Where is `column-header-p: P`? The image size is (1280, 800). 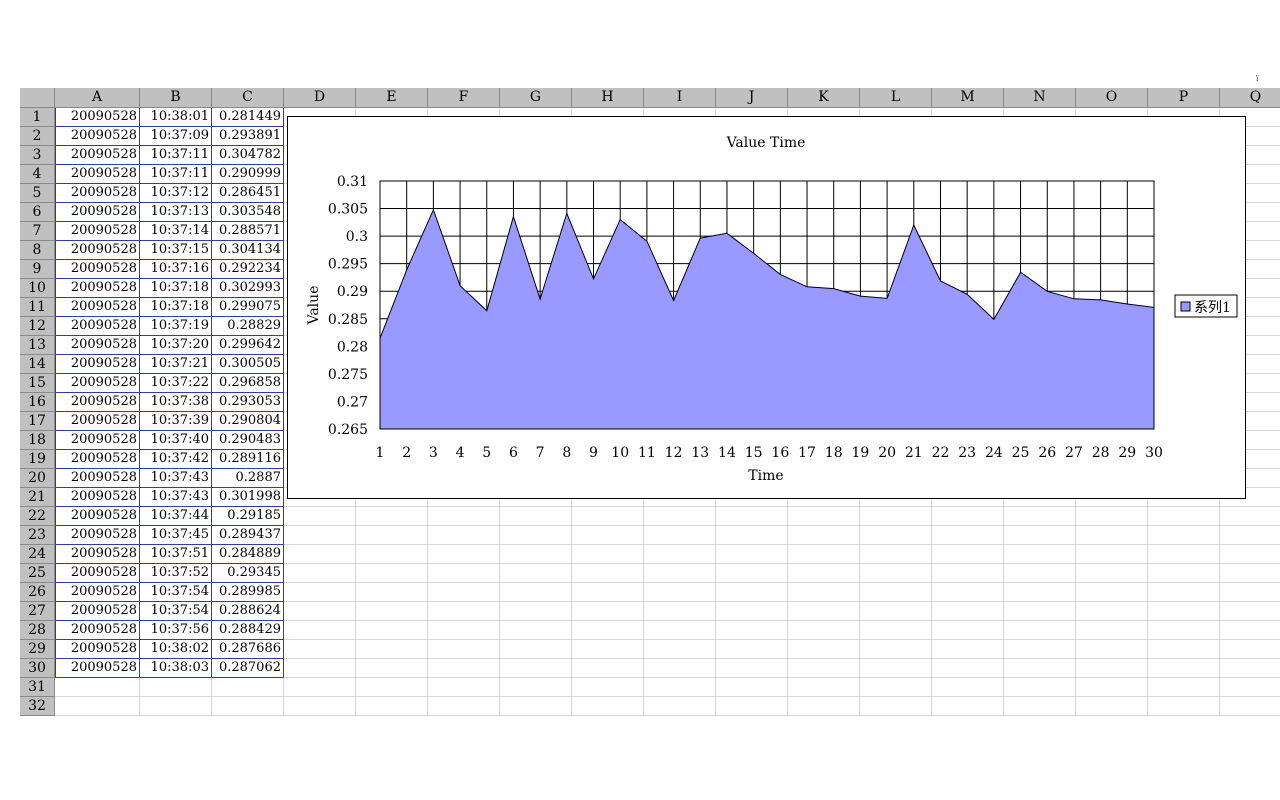 column-header-p: P is located at coordinates (1184, 98).